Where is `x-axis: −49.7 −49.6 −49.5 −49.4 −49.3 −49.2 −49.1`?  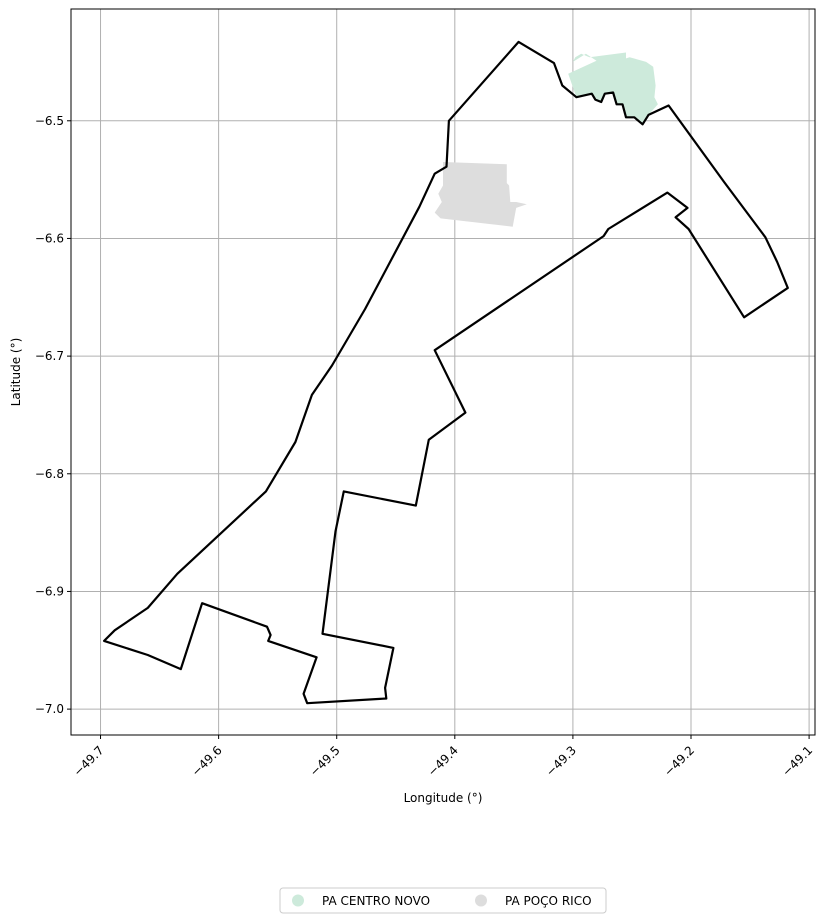 x-axis: −49.7 −49.6 −49.5 −49.4 −49.3 −49.2 −49.1 is located at coordinates (443, 757).